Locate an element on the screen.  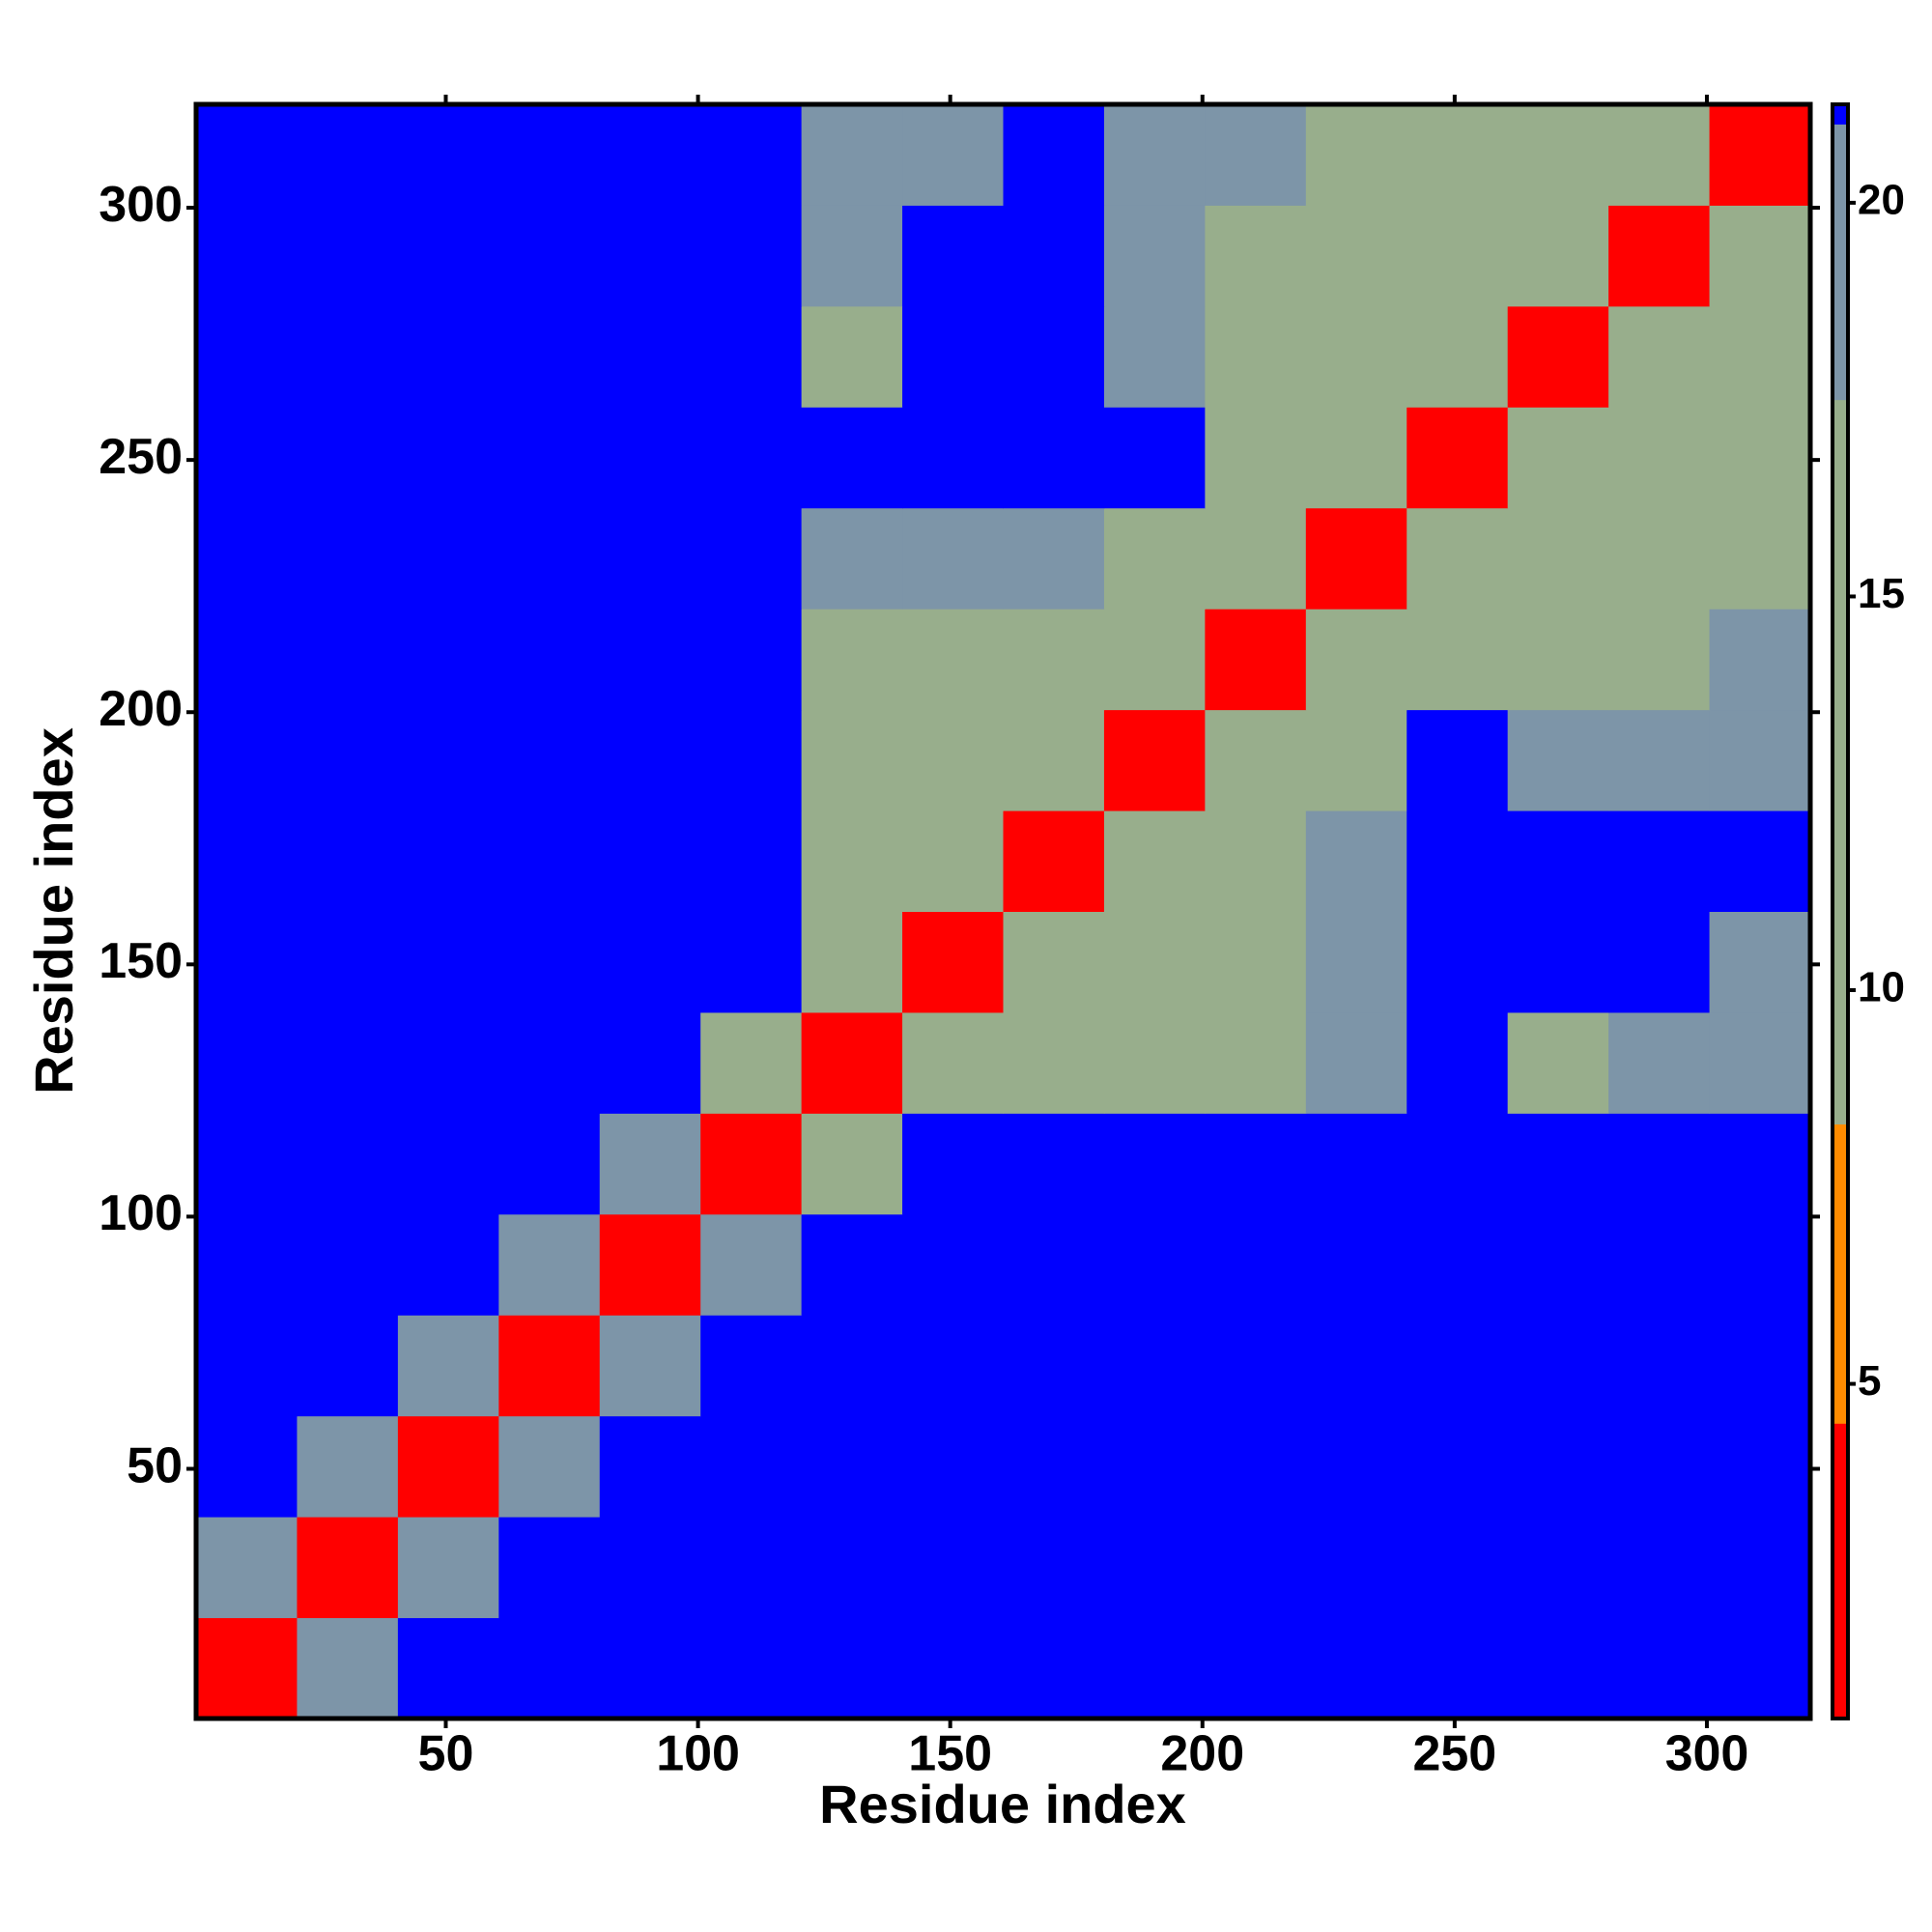
y-tick-label: 250 is located at coordinates (141, 457).